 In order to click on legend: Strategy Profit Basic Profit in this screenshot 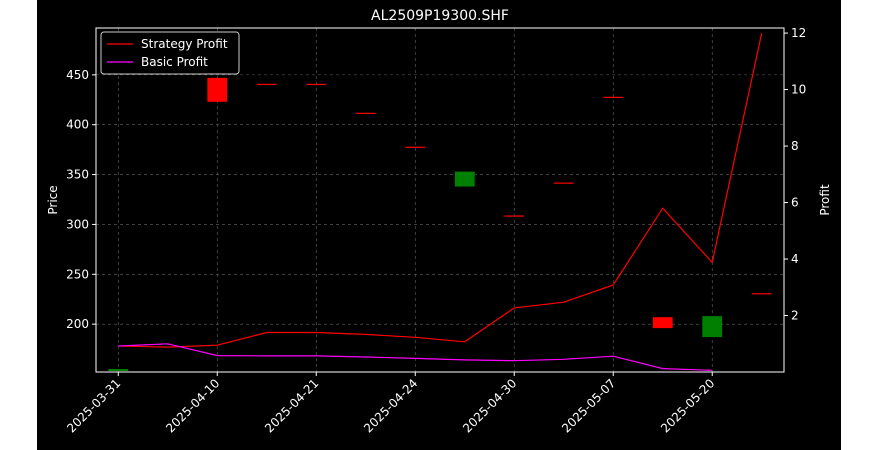, I will do `click(170, 53)`.